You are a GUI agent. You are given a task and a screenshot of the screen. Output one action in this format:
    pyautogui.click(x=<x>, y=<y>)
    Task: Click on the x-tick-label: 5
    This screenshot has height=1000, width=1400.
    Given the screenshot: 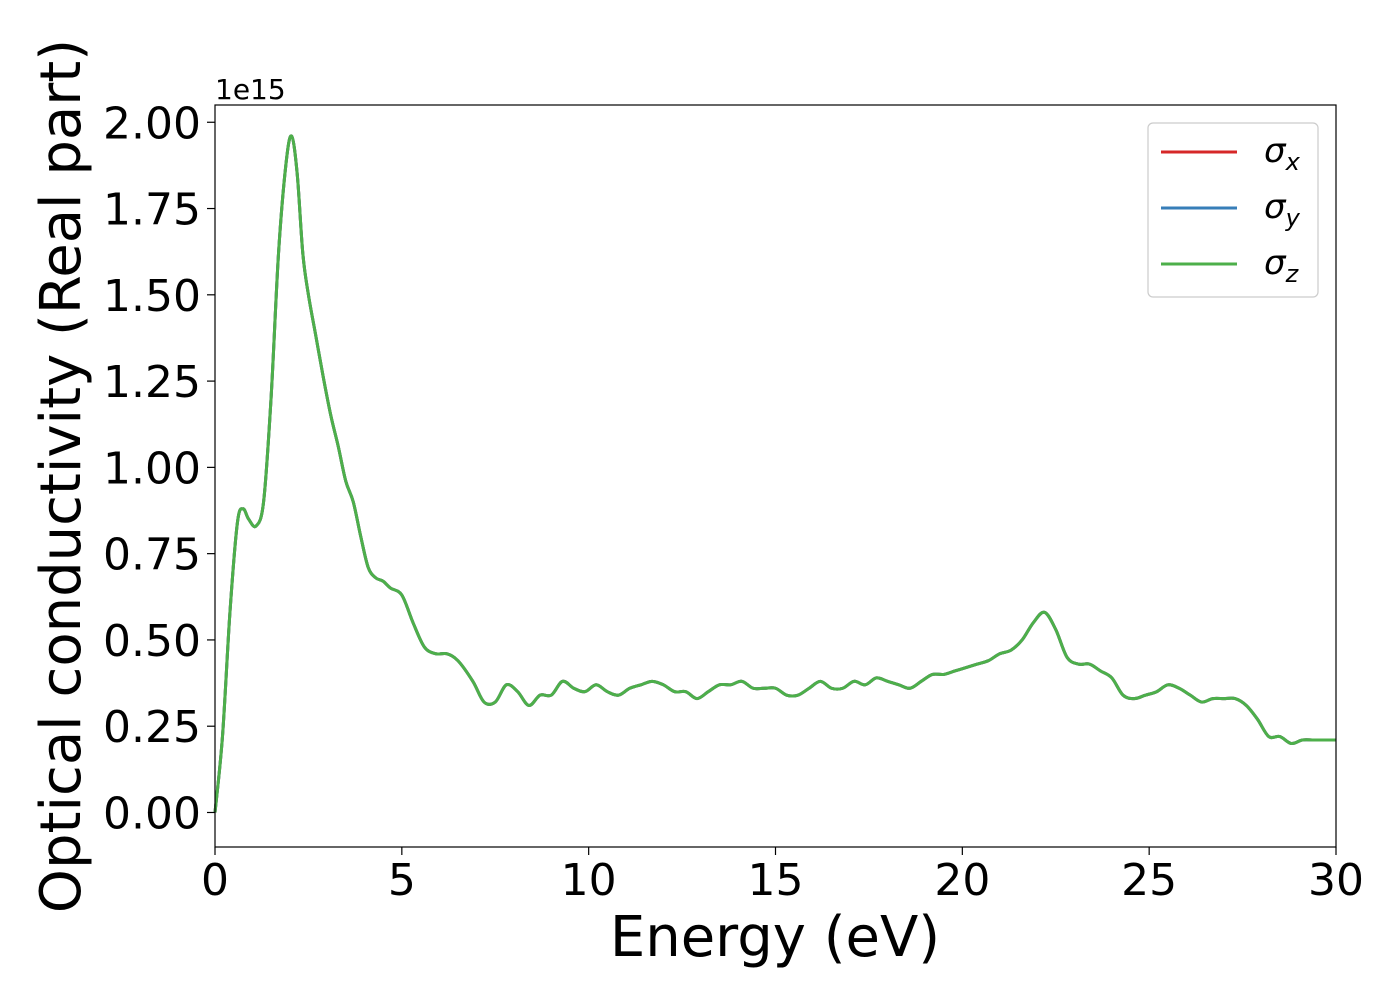 What is the action you would take?
    pyautogui.click(x=402, y=880)
    